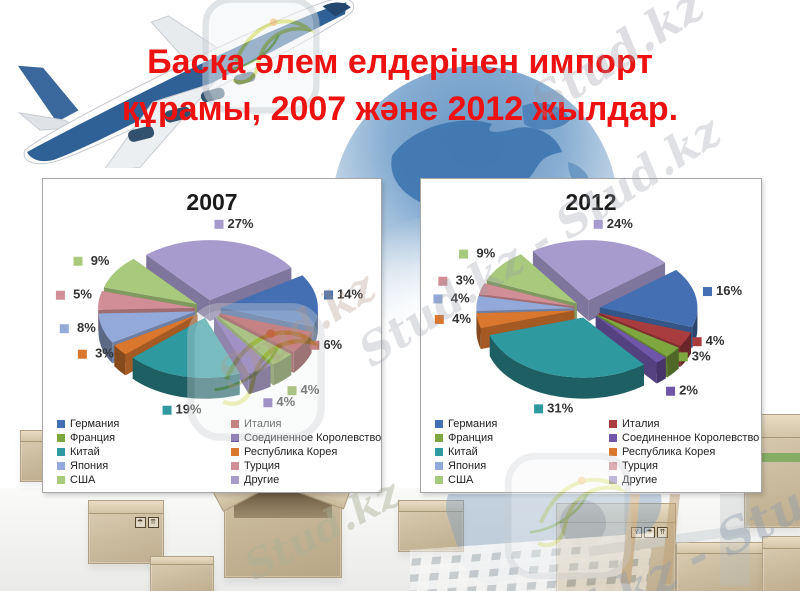 This screenshot has height=591, width=800. What do you see at coordinates (86, 327) in the screenshot?
I see `percent-label: 8%` at bounding box center [86, 327].